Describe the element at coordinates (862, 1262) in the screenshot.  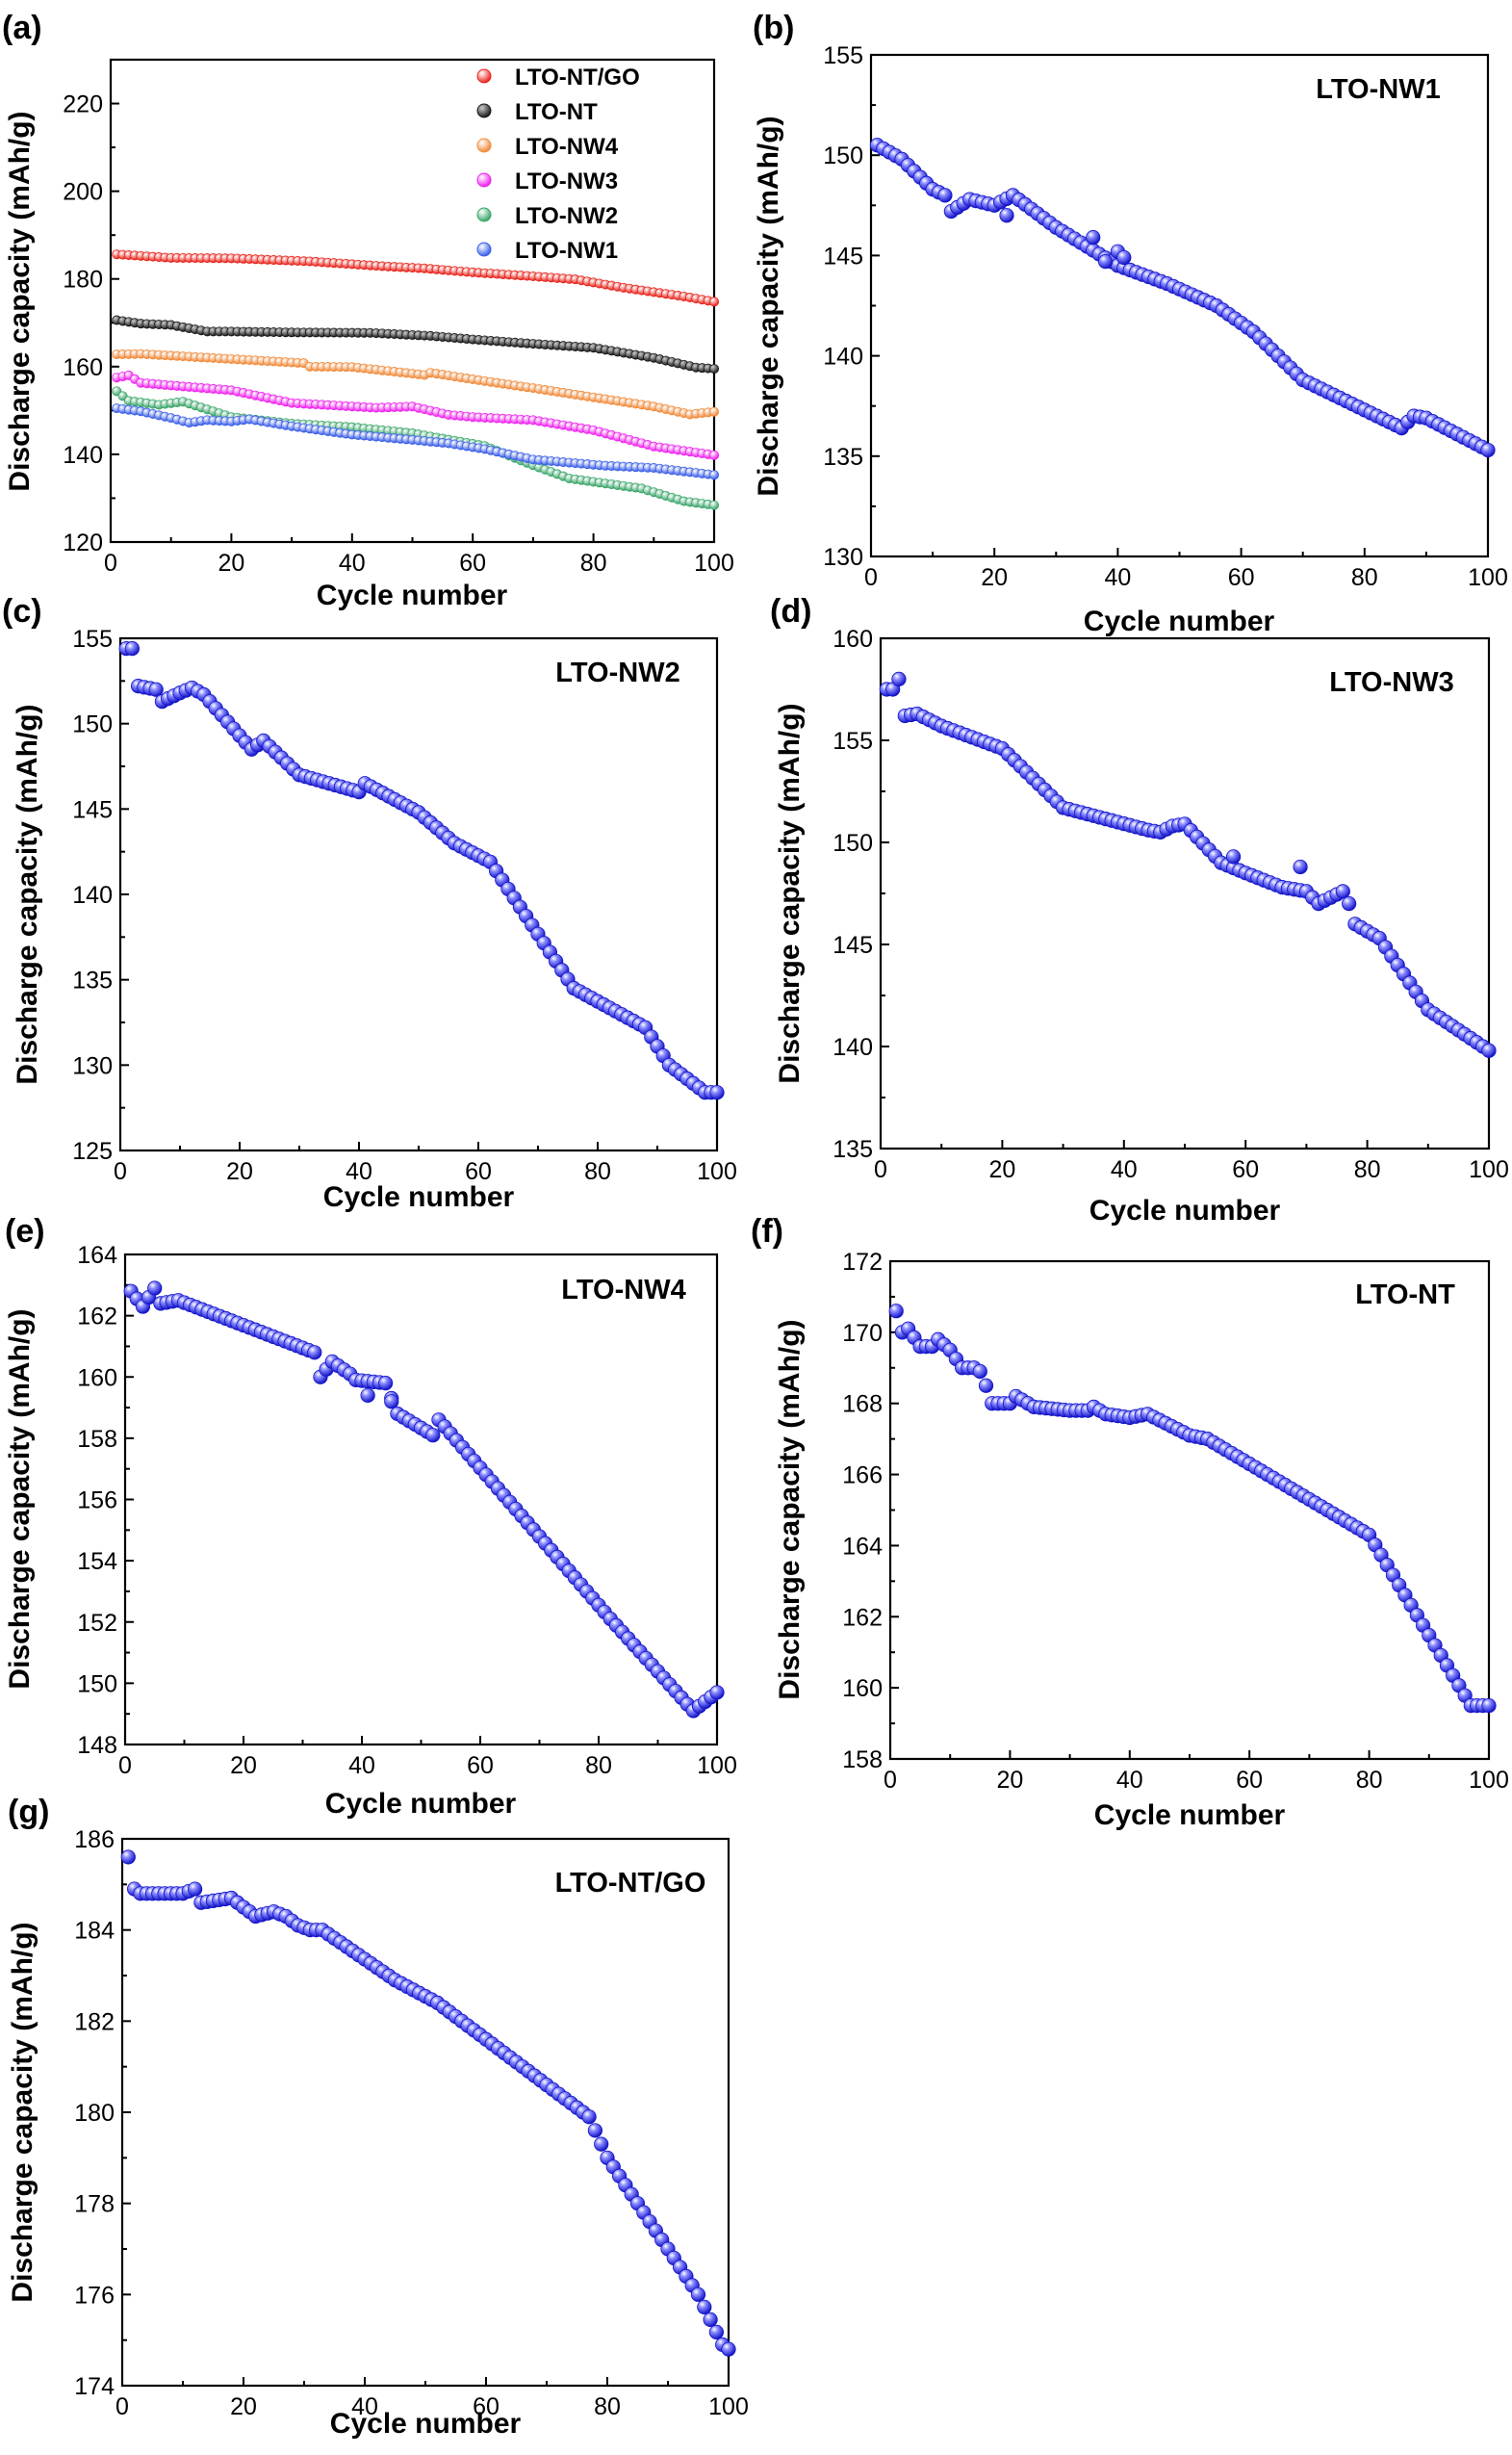
I see `y-tick-label: 172` at that location.